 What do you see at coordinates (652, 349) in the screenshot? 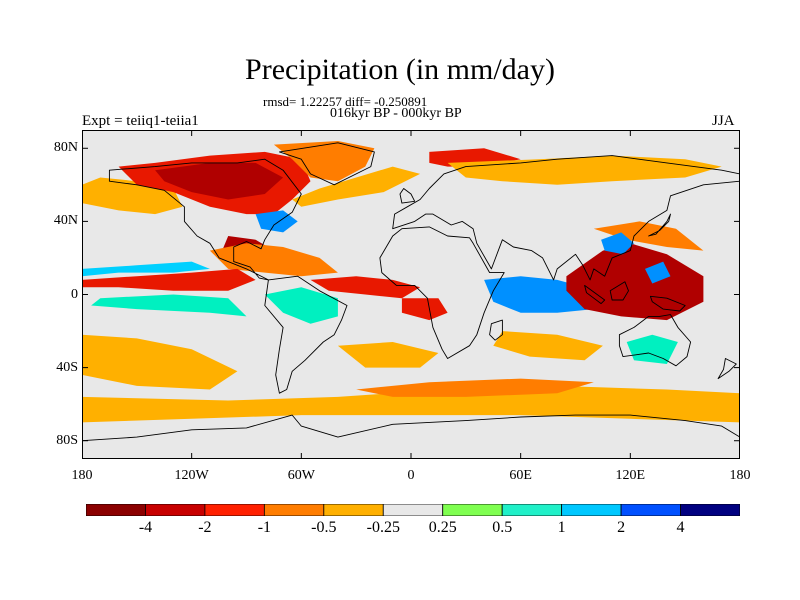
I see `anomaly-australia-wet` at bounding box center [652, 349].